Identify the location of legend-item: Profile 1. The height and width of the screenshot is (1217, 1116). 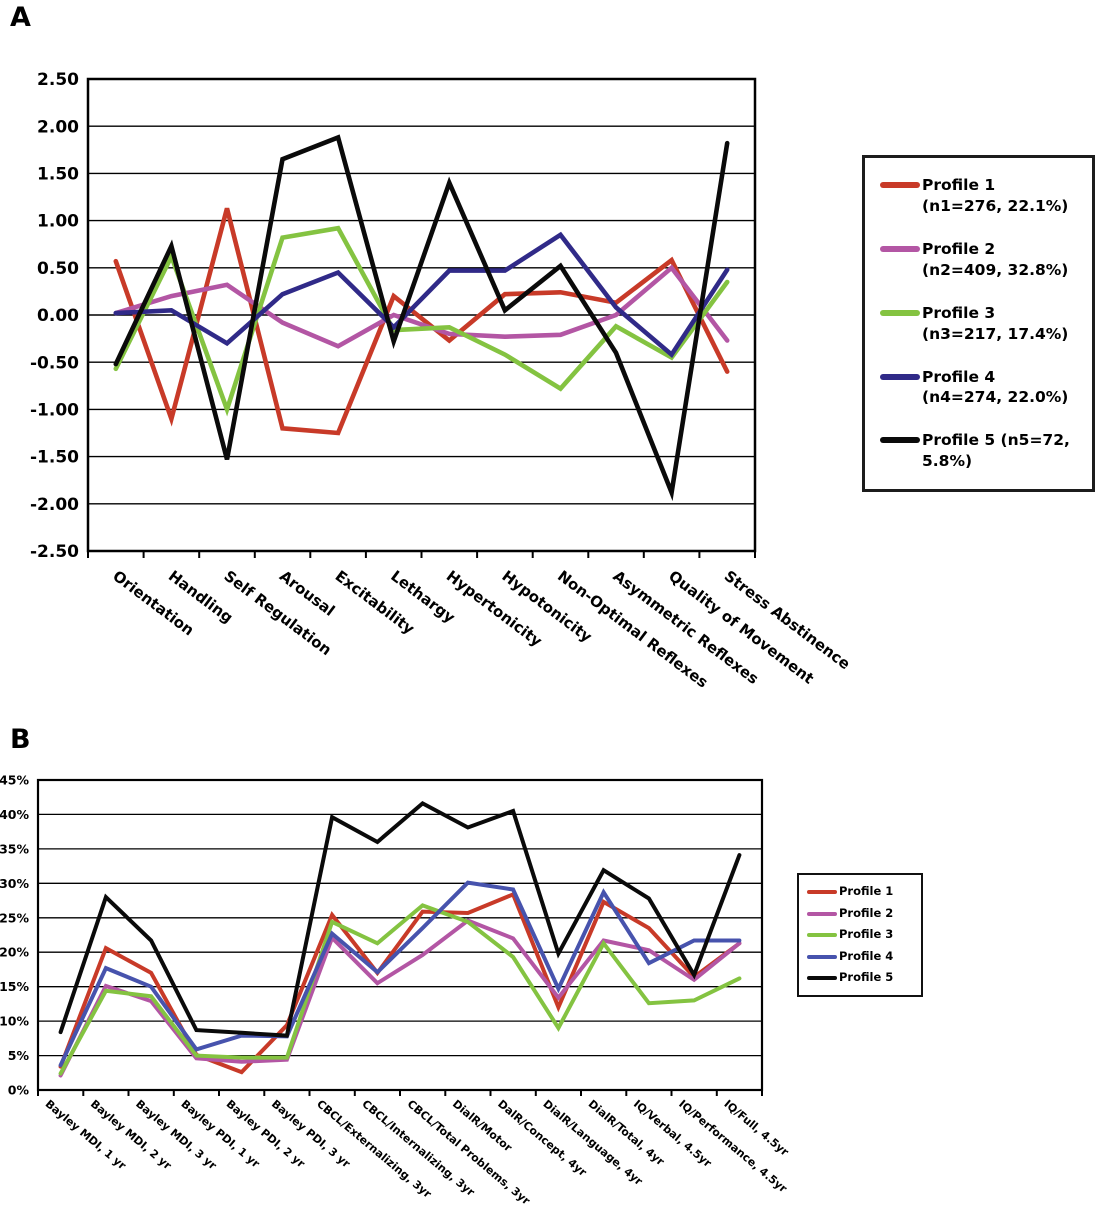
(860, 891).